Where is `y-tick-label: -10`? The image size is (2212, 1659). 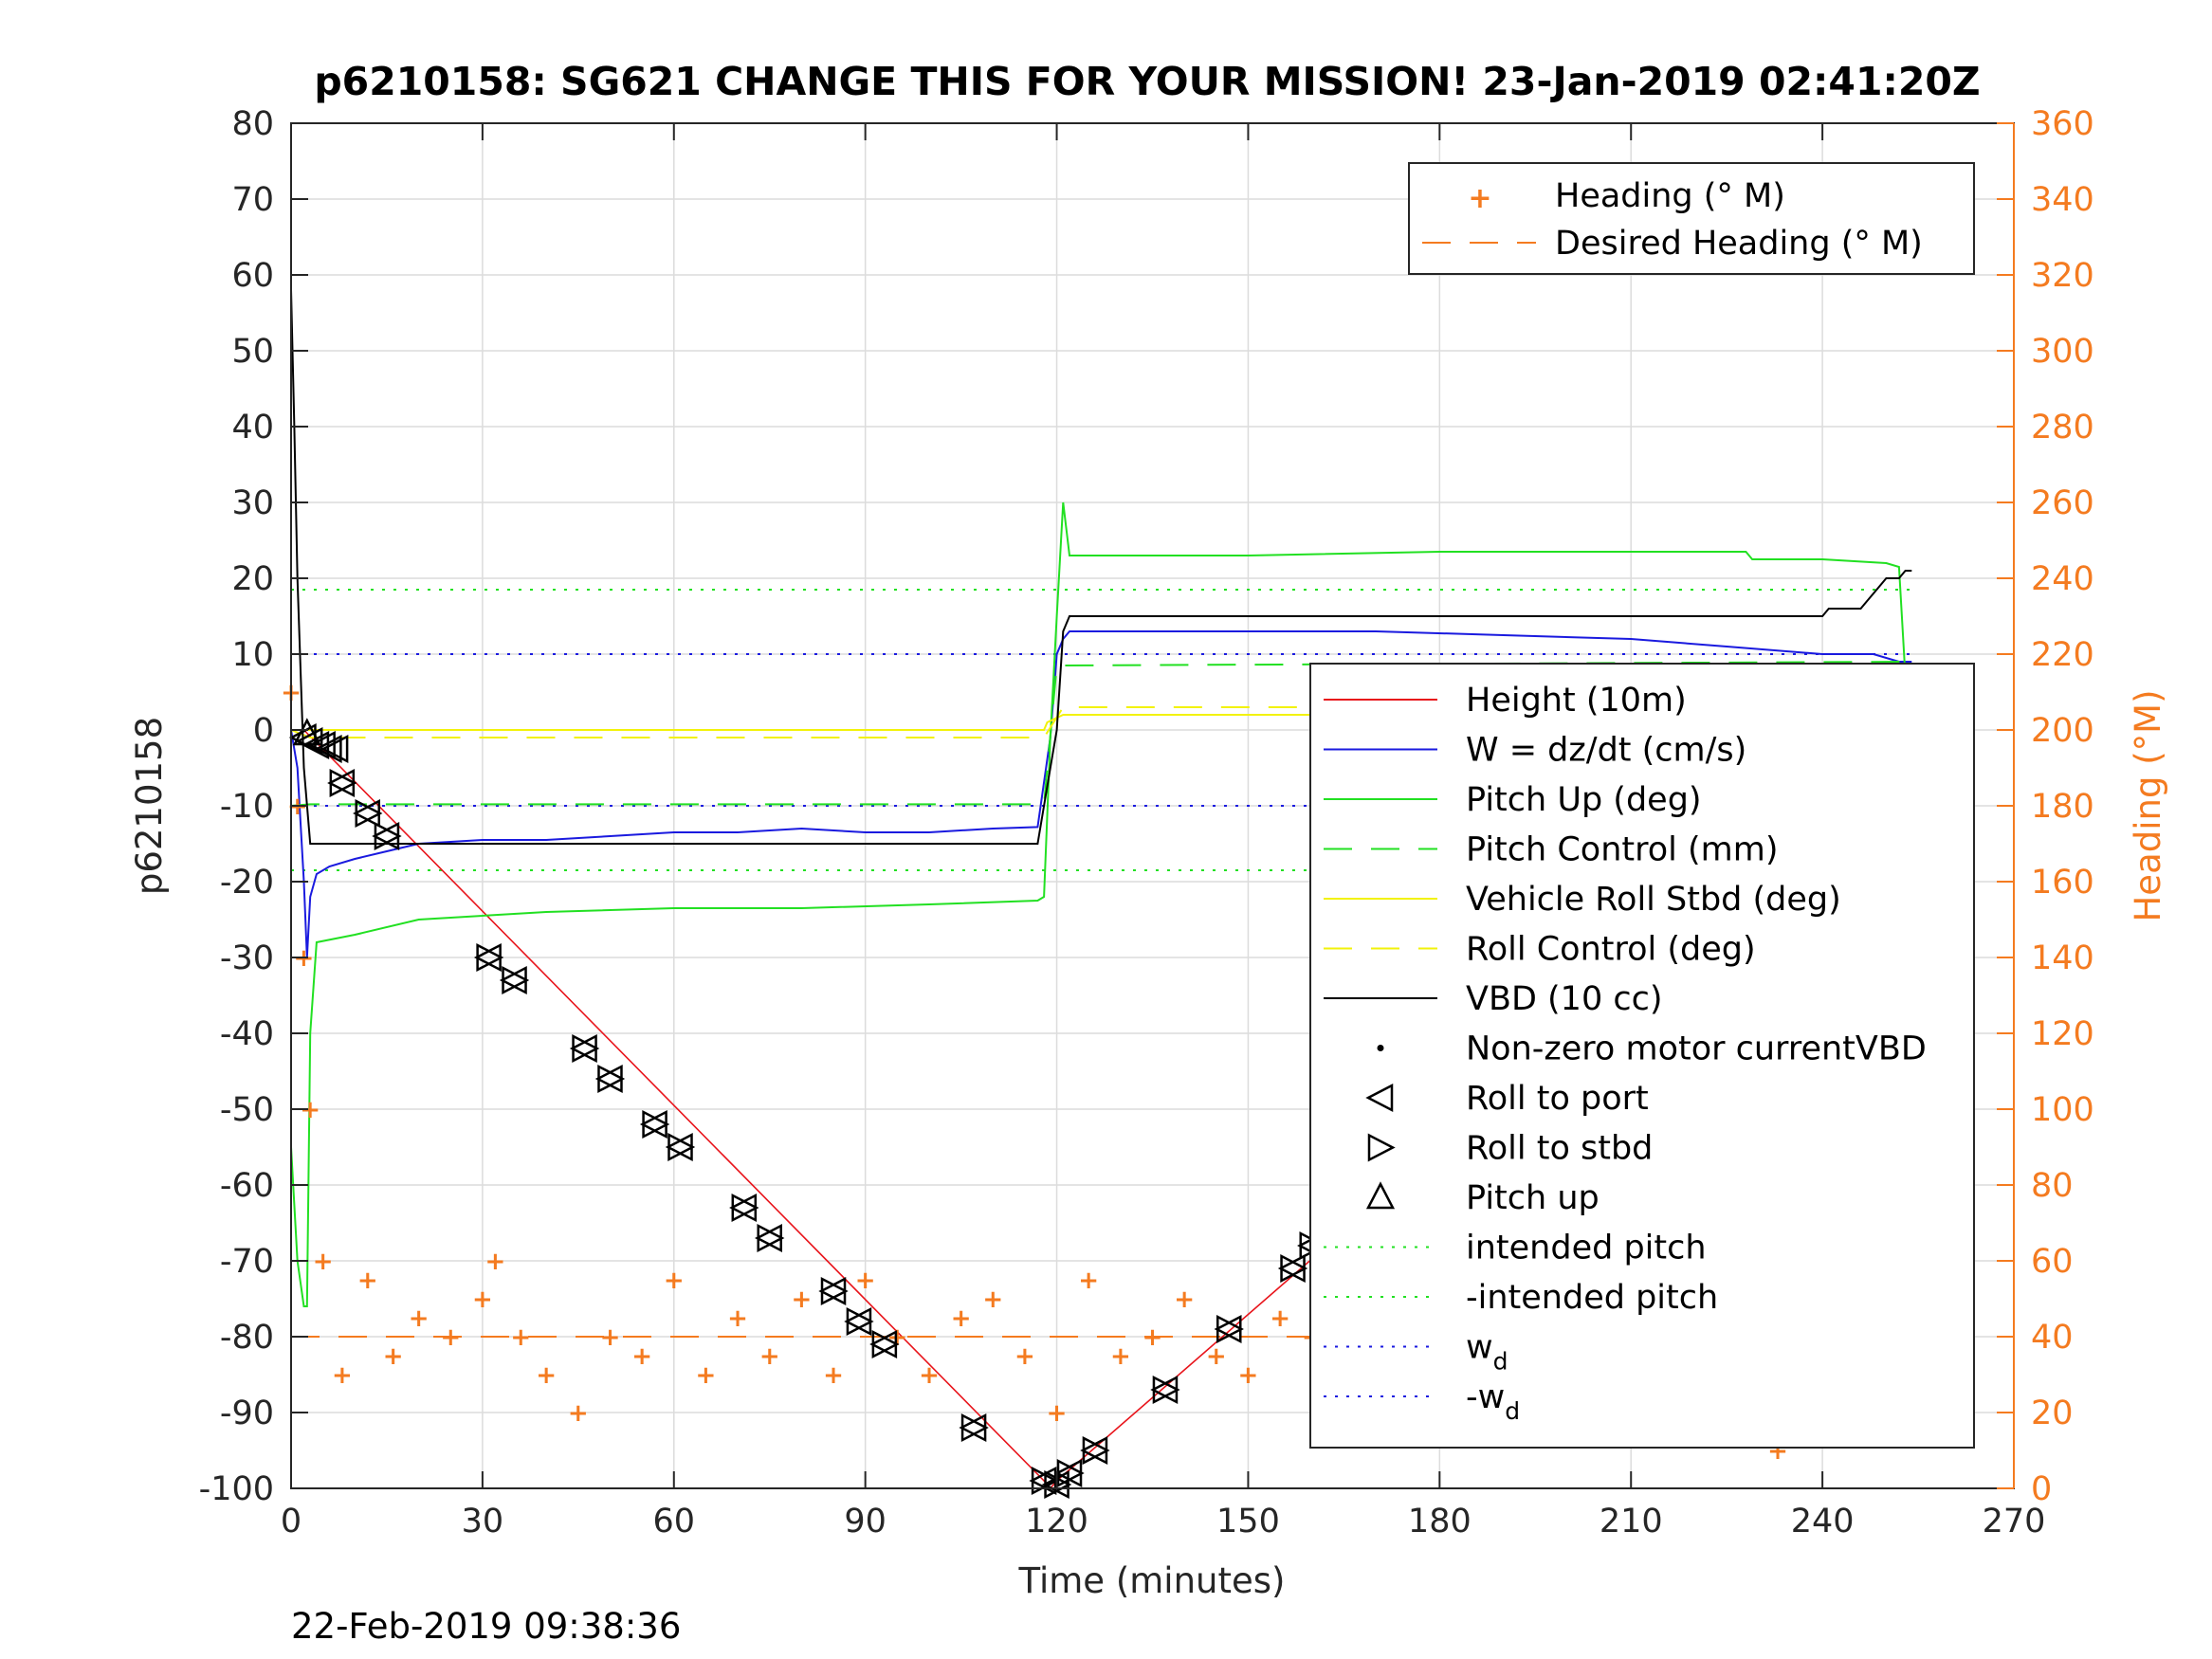
y-tick-label: -10 is located at coordinates (247, 807).